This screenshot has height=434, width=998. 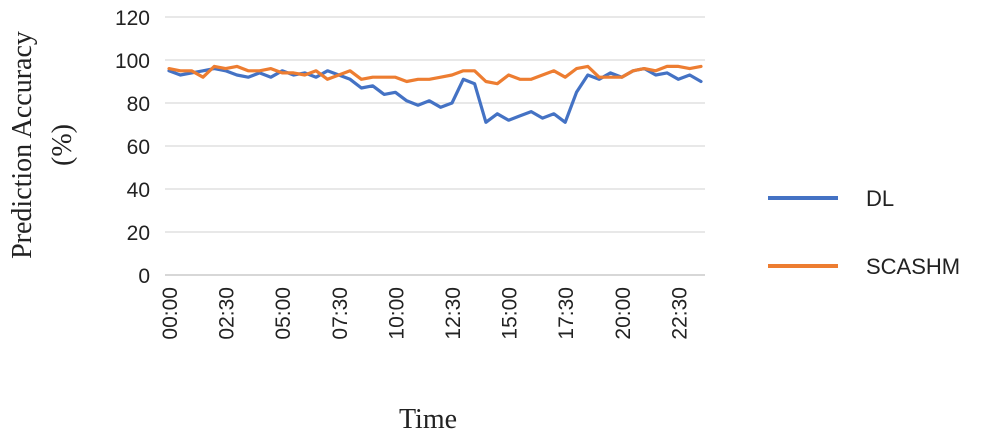 I want to click on y-tick-label: 100, so click(x=132, y=61).